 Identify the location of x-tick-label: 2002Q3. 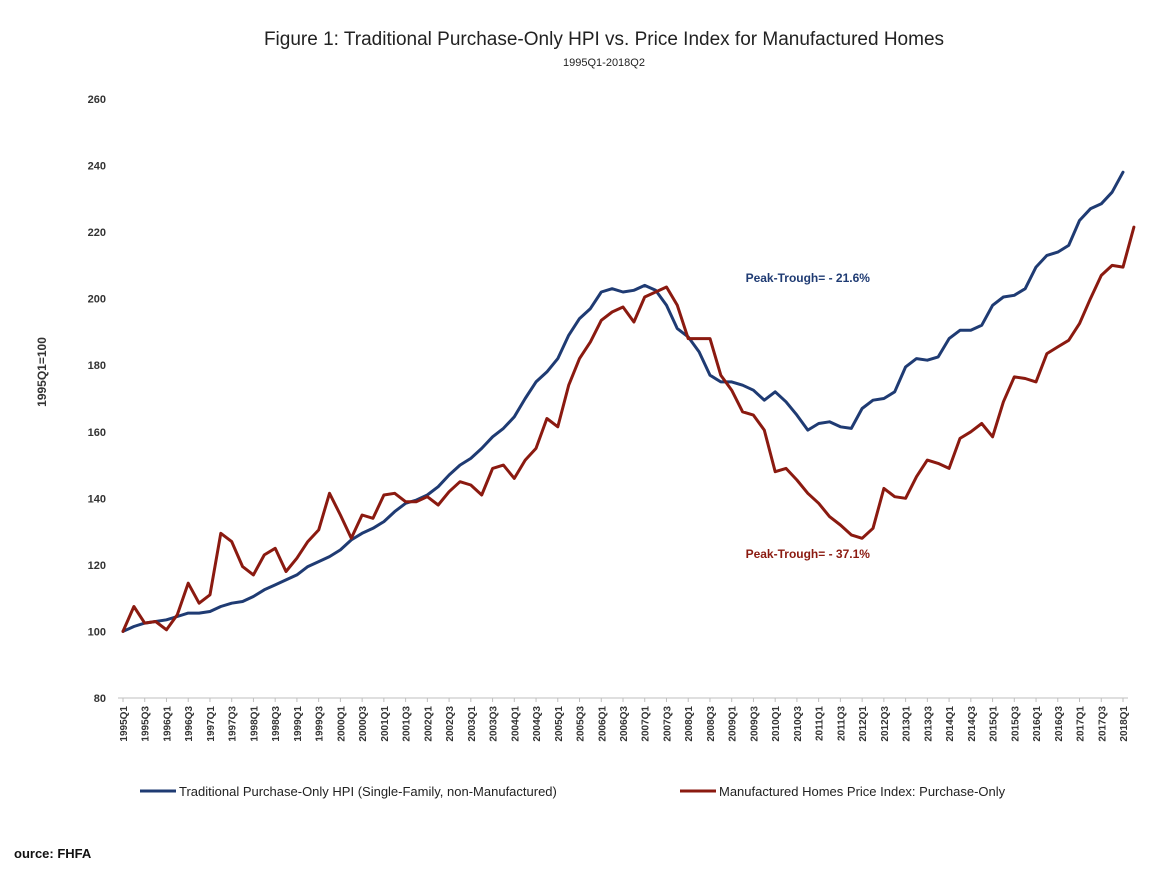
(450, 724).